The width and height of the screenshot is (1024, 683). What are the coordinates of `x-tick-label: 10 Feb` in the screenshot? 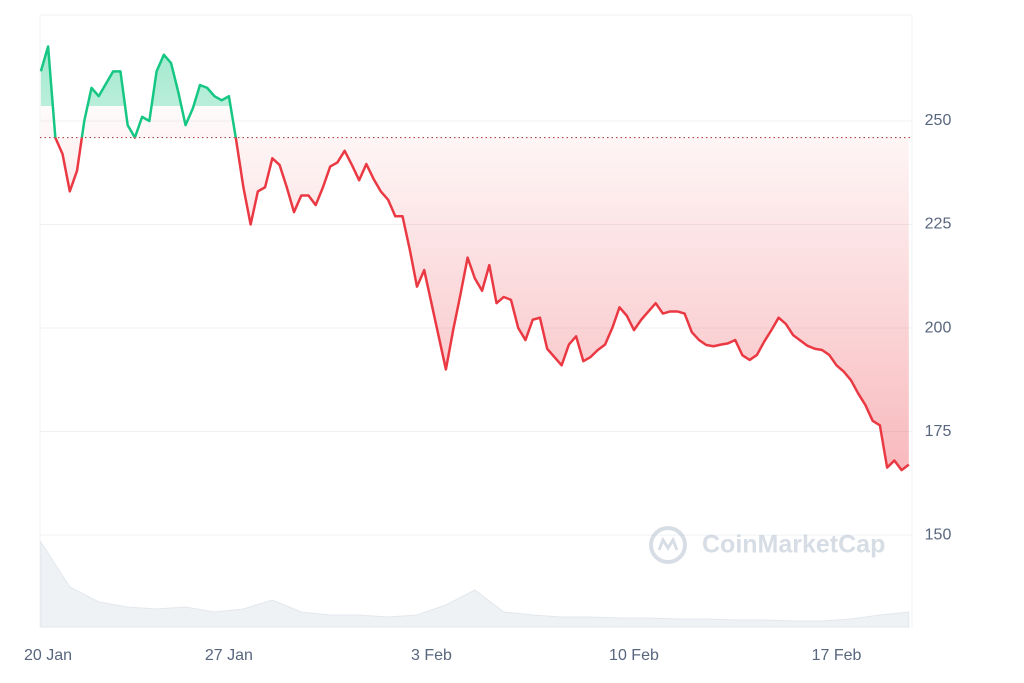 It's located at (634, 655).